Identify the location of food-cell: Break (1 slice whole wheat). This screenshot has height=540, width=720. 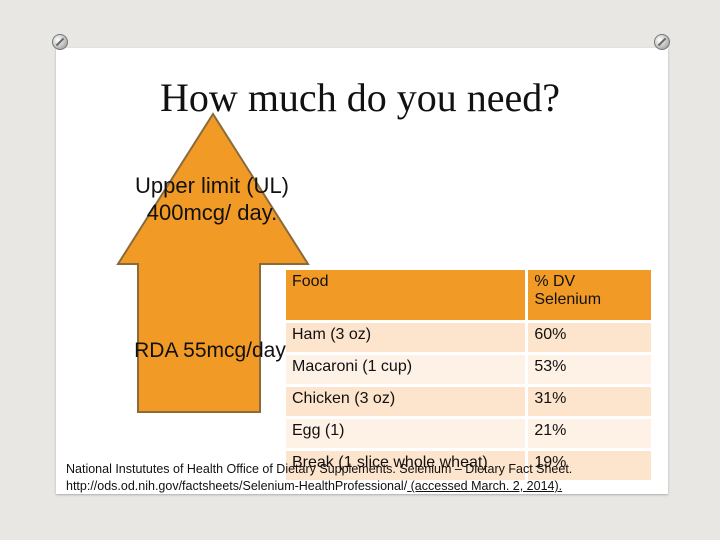
(407, 467).